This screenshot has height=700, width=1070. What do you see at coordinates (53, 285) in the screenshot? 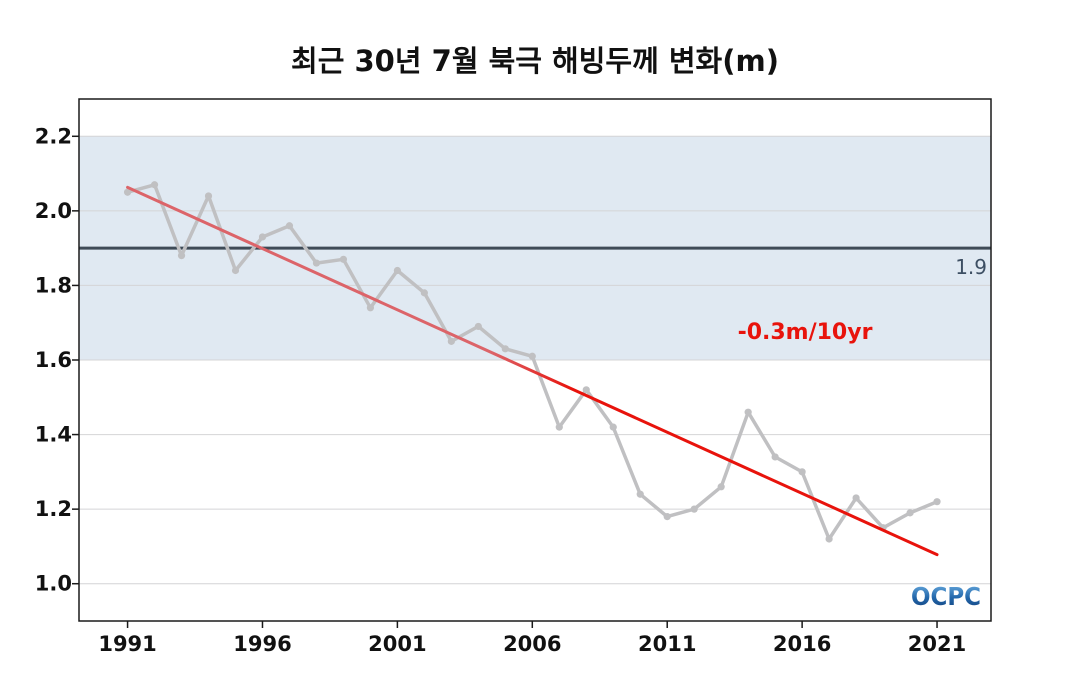
I see `y-tick-label: 1.8` at bounding box center [53, 285].